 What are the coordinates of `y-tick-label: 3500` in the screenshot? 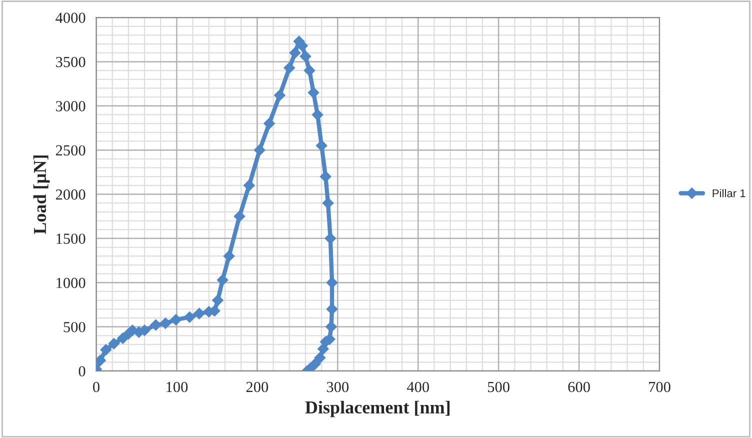 It's located at (71, 62).